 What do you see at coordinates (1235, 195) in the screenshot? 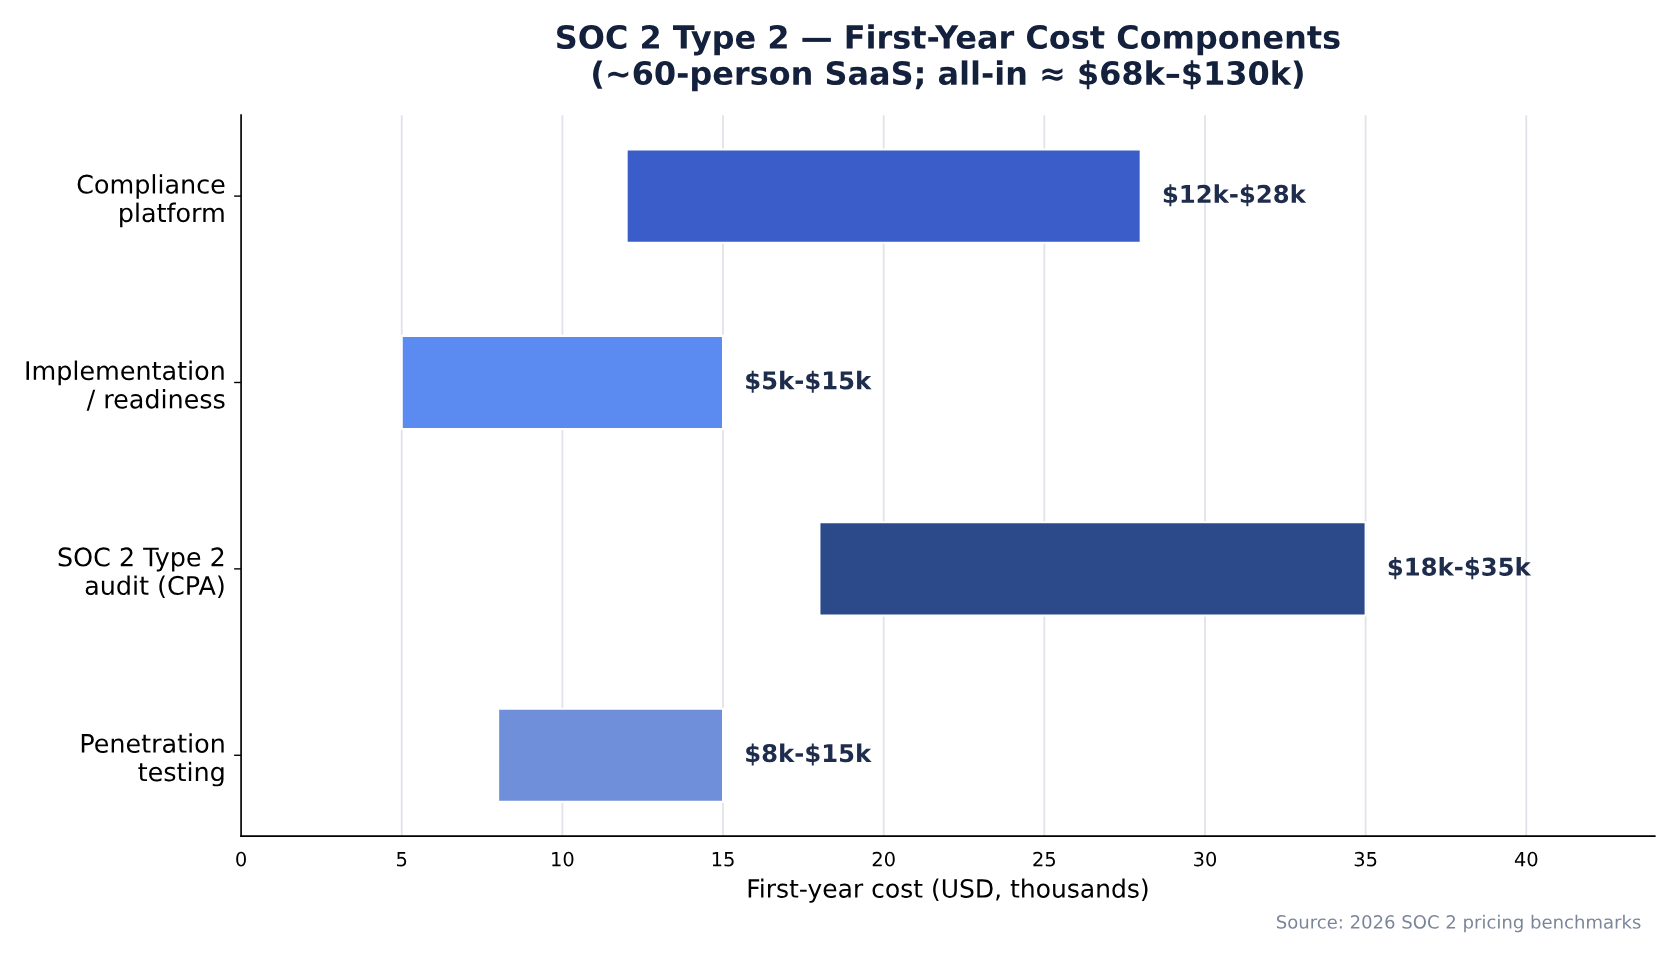
I see `annotation: $12k-$28k` at bounding box center [1235, 195].